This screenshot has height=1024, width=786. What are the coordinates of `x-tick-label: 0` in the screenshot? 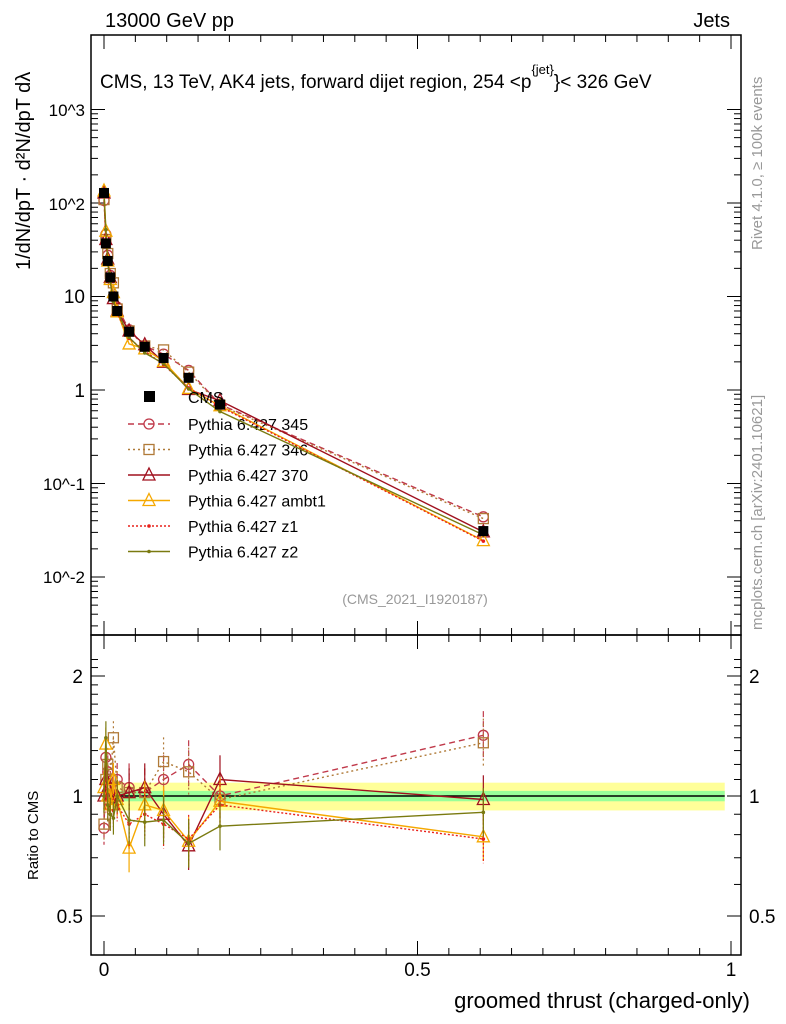 It's located at (104, 970).